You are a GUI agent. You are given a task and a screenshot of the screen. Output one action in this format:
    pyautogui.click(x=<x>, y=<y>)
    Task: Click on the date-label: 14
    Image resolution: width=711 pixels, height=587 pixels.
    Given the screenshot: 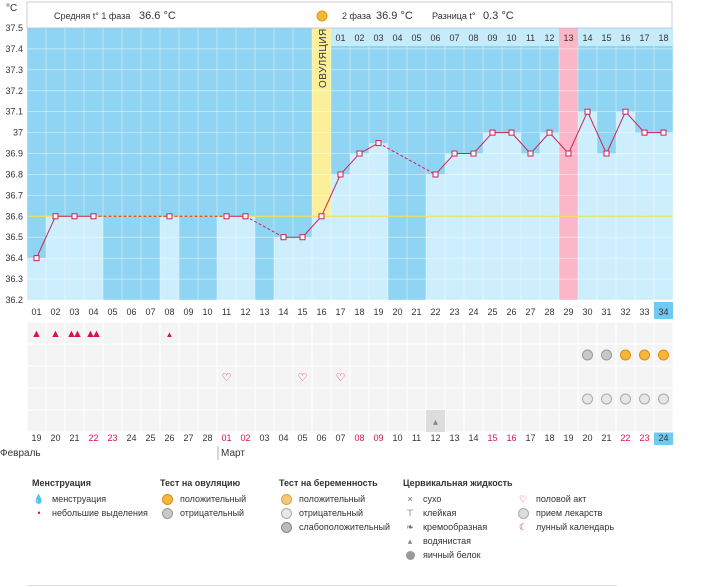 What is the action you would take?
    pyautogui.click(x=473, y=438)
    